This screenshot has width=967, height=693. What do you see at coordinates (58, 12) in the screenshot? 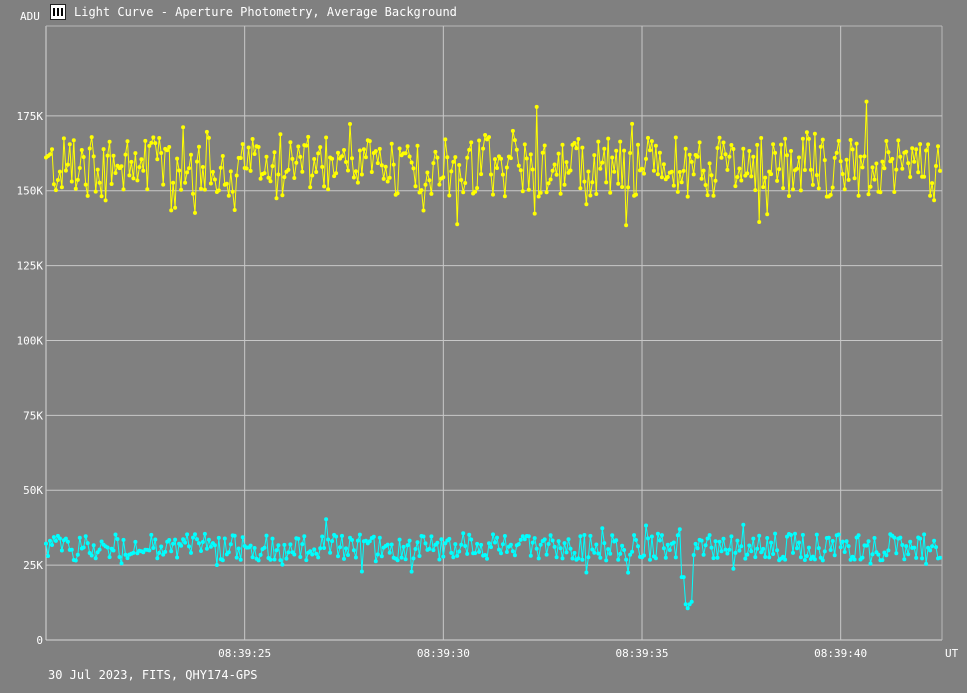
I see `light-curve-app-icon` at bounding box center [58, 12].